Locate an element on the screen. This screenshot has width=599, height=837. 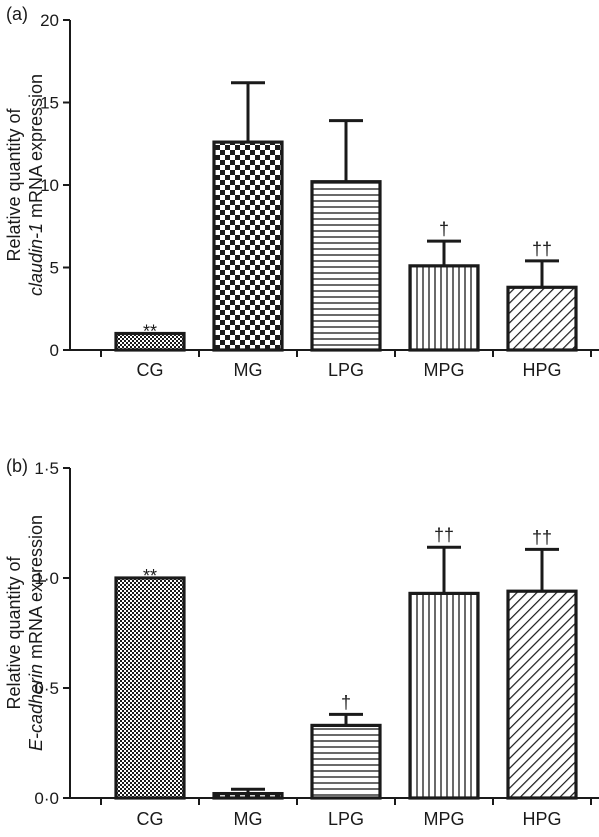
y-tick-label: 20 is located at coordinates (49, 20).